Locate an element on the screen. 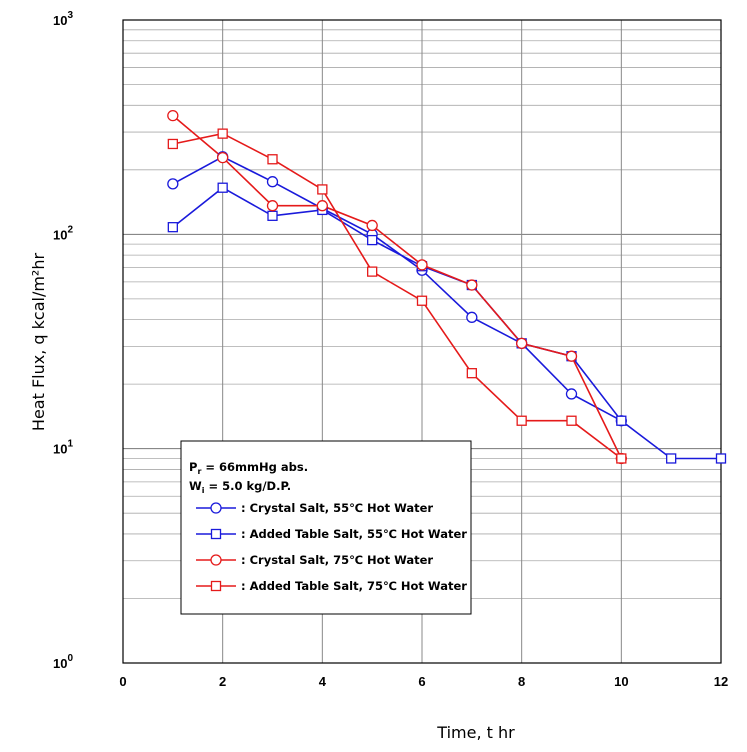  legend-entry: : Crystal Salt, 75℃ Hot Water is located at coordinates (337, 560).